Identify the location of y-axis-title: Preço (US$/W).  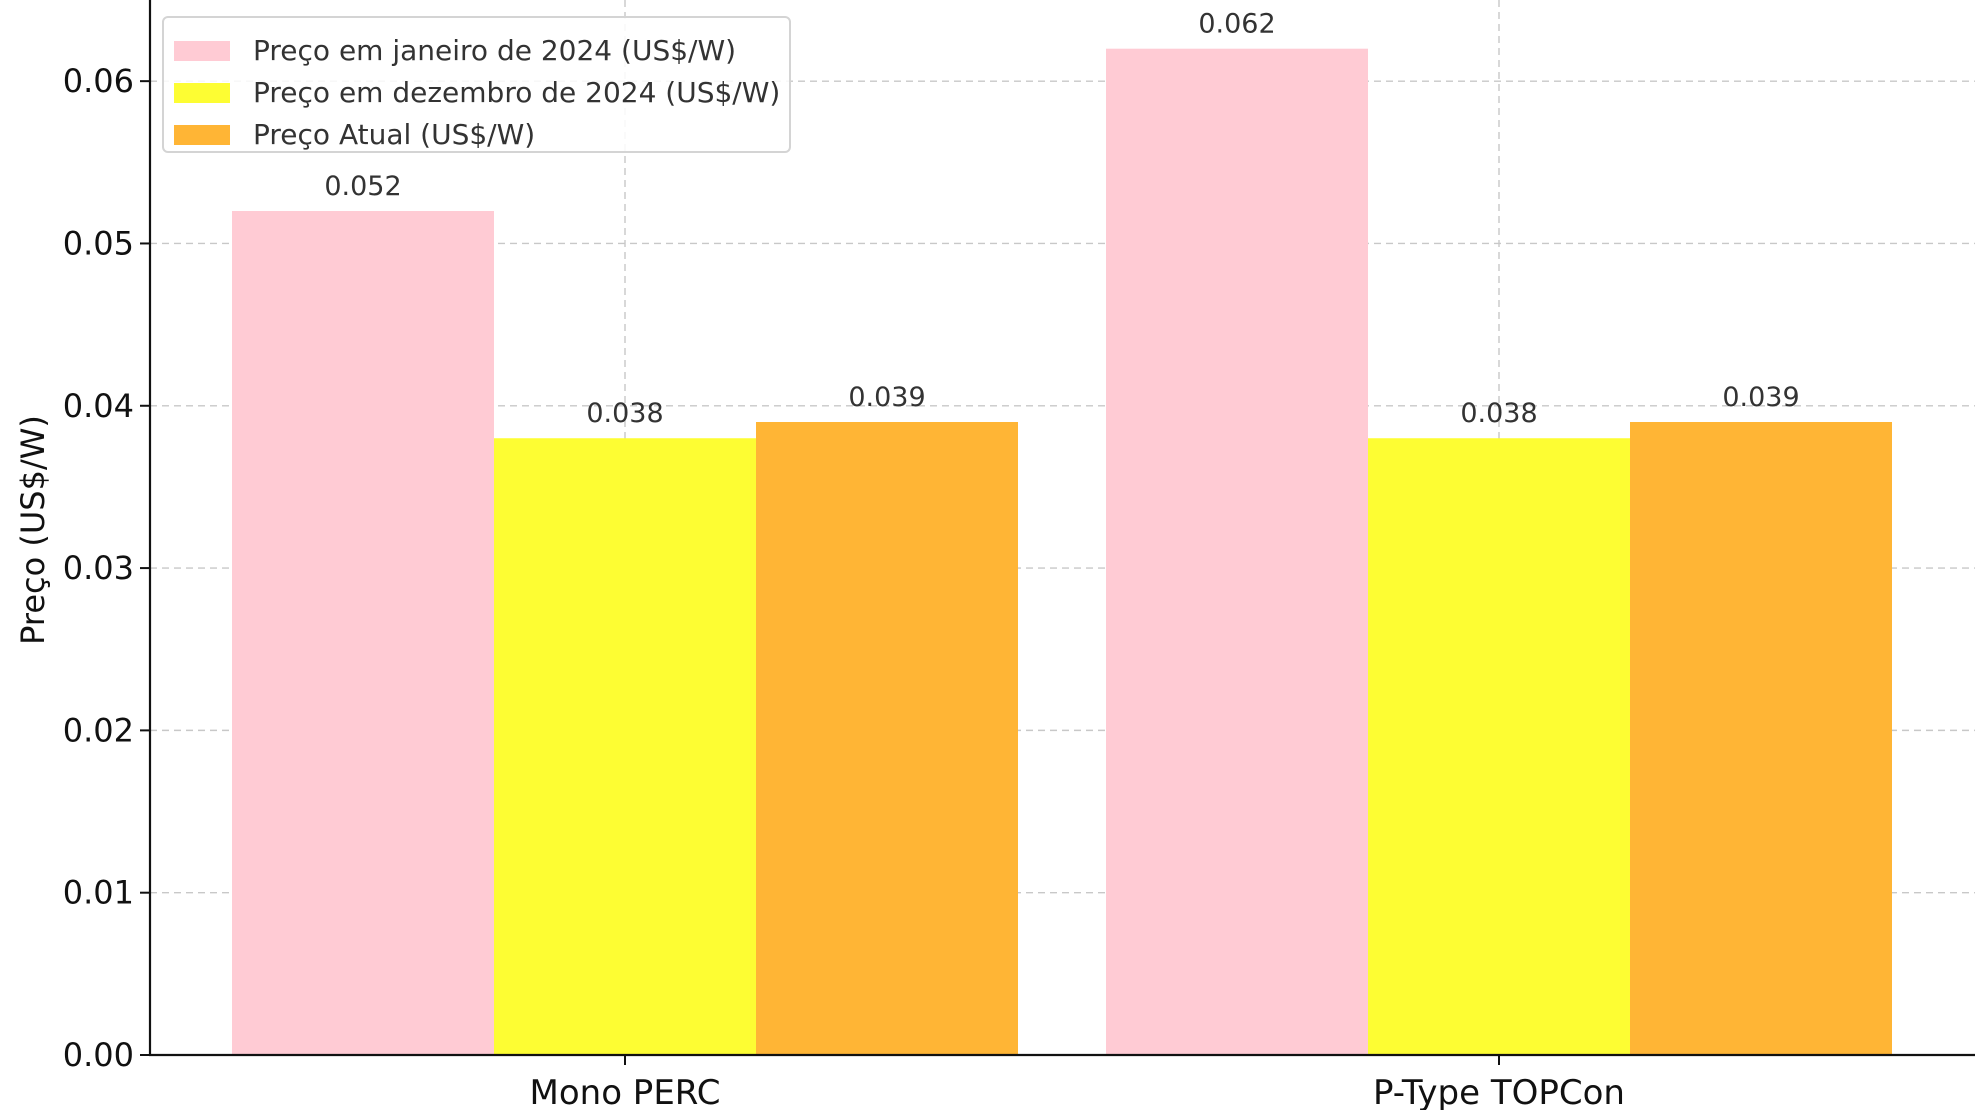
(33, 530).